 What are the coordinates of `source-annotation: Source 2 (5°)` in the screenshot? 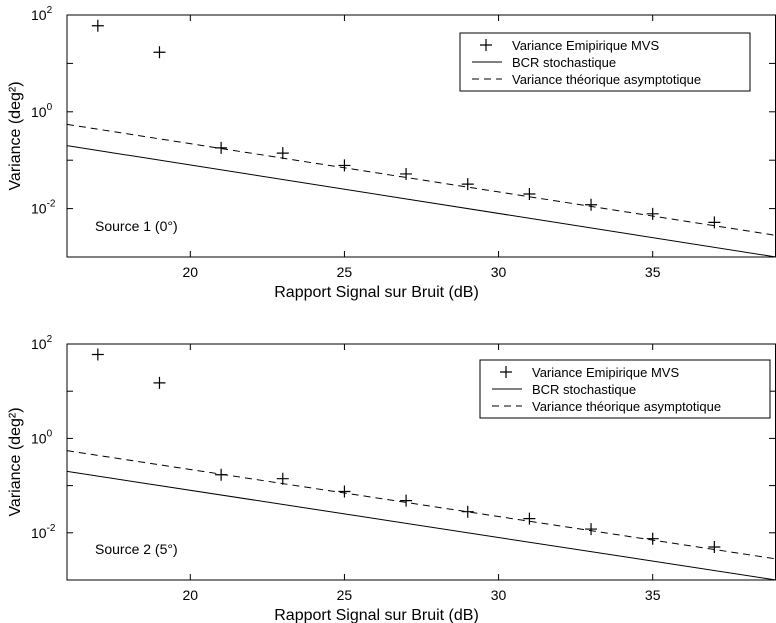 It's located at (136, 549).